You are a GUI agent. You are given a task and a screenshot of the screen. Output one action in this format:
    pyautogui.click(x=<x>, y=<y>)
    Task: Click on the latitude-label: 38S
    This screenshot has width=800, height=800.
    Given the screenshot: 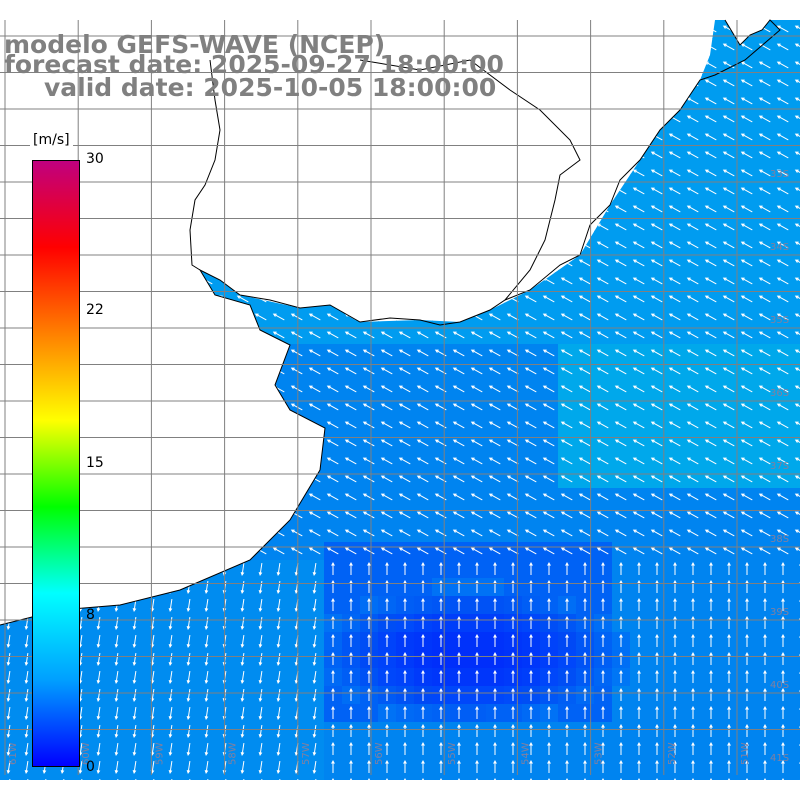 What is the action you would take?
    pyautogui.click(x=779, y=539)
    